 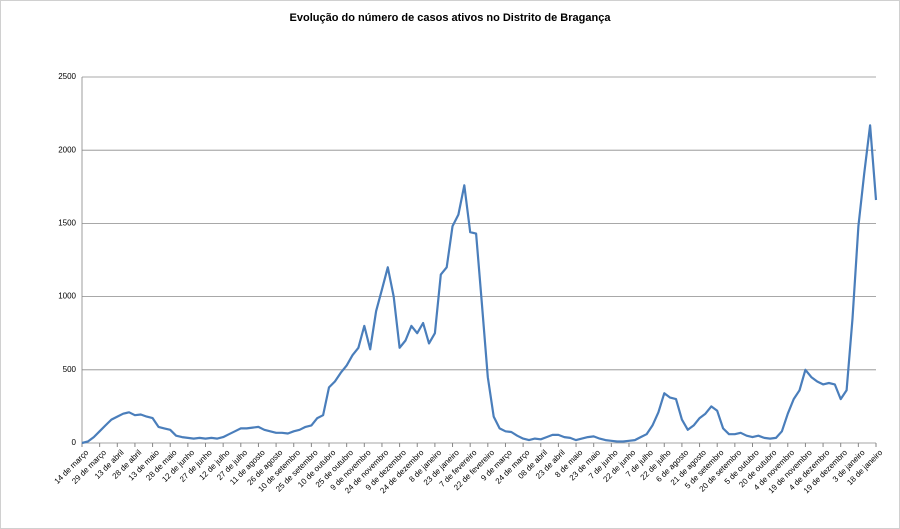 What do you see at coordinates (67, 223) in the screenshot?
I see `y-tick-label: 1500` at bounding box center [67, 223].